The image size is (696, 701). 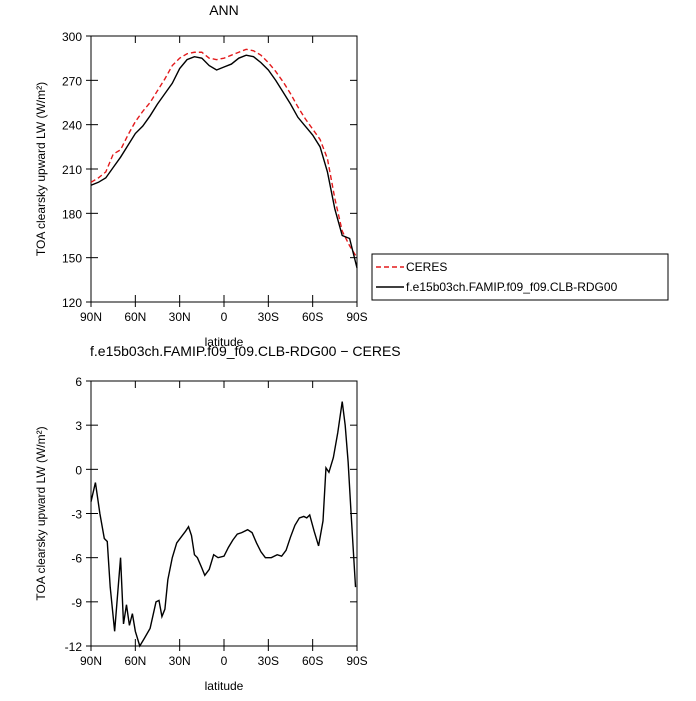 I want to click on y-tick-label: 270, so click(x=72, y=81).